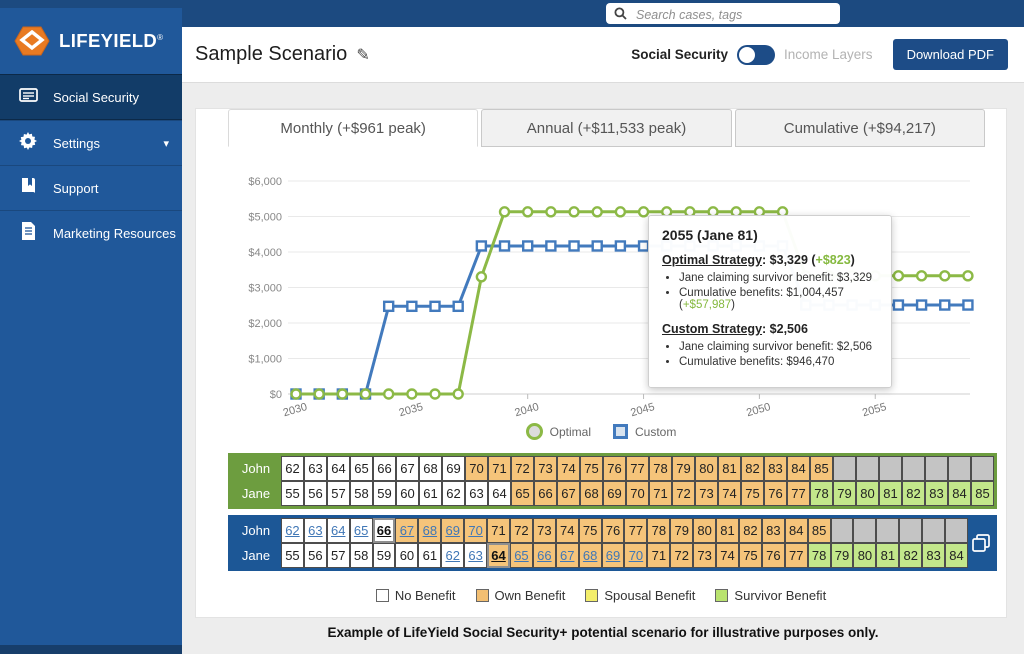 This screenshot has height=654, width=1024. What do you see at coordinates (353, 128) in the screenshot?
I see `tab-monthly: Monthly (+$961 peak)` at bounding box center [353, 128].